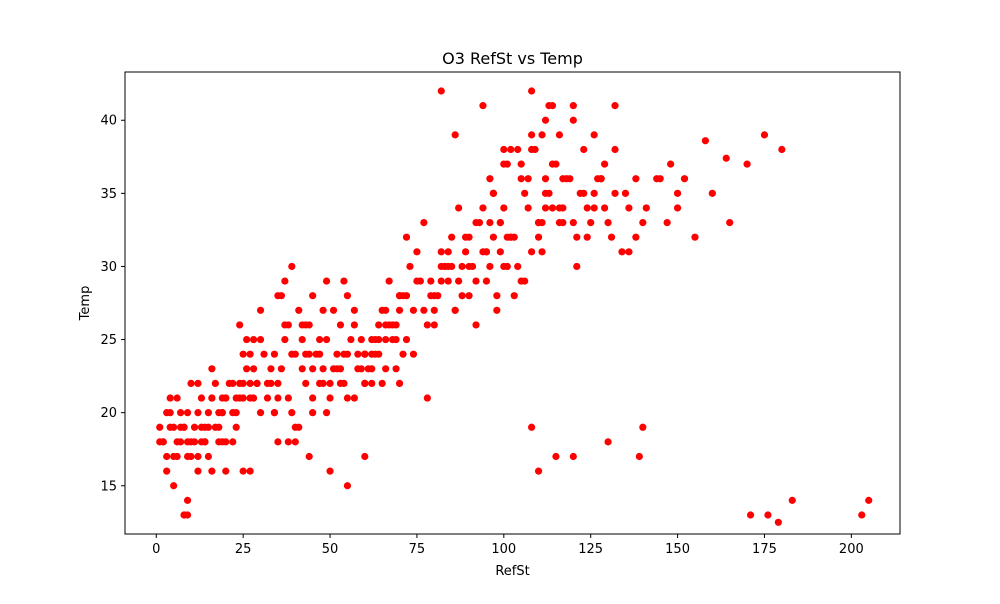 The width and height of the screenshot is (1000, 604). Describe the element at coordinates (512, 571) in the screenshot. I see `x-axis-label: RefSt` at that location.